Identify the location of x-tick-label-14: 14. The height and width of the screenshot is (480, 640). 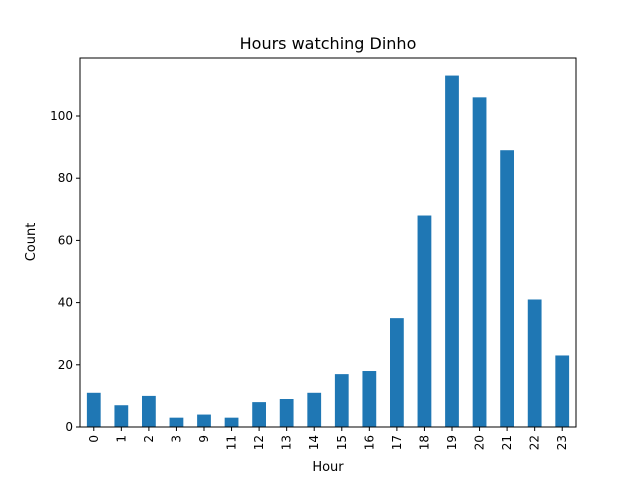
(314, 442).